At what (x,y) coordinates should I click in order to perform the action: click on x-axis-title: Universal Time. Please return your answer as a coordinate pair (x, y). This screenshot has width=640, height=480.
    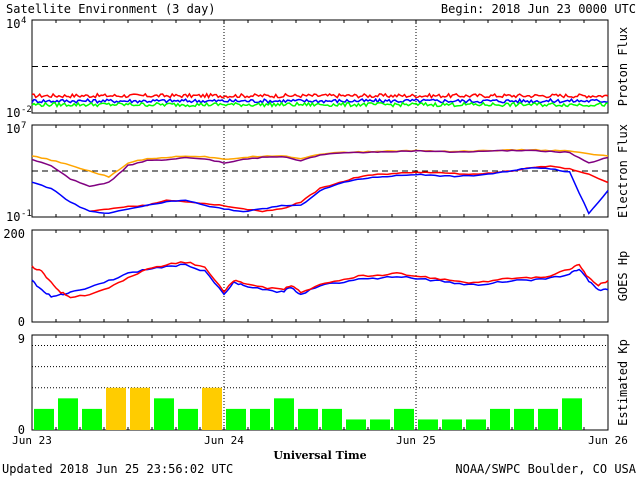
    Looking at the image, I should click on (320, 455).